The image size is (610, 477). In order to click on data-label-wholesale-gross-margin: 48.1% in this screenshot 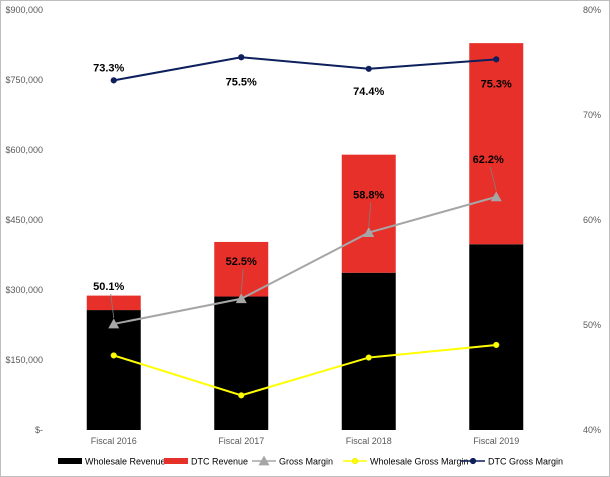, I will do `click(506, 371)`.